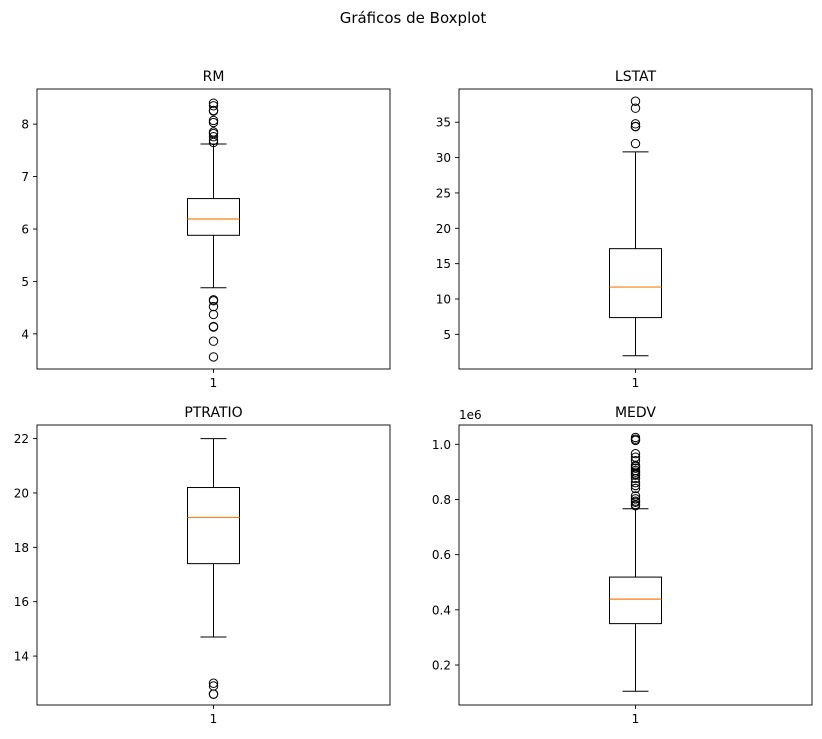  What do you see at coordinates (25, 230) in the screenshot?
I see `y-tick-label: 6` at bounding box center [25, 230].